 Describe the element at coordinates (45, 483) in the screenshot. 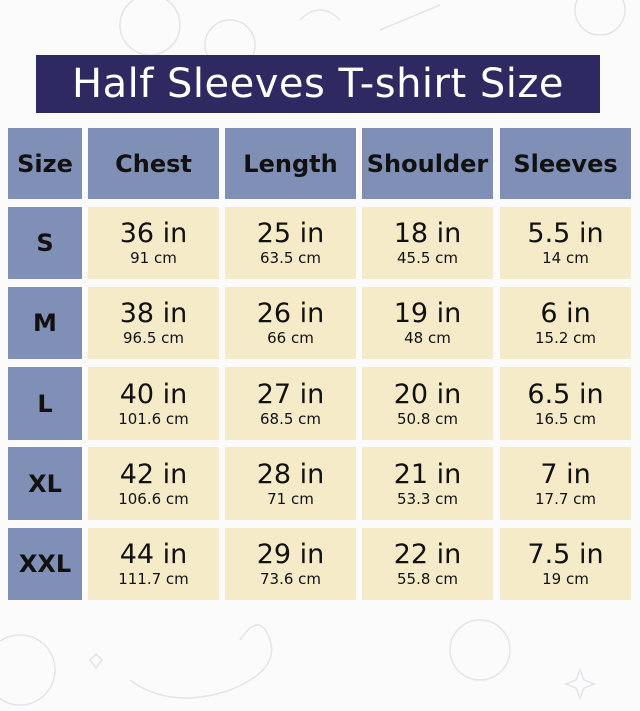

I see `size-label: XL` at that location.